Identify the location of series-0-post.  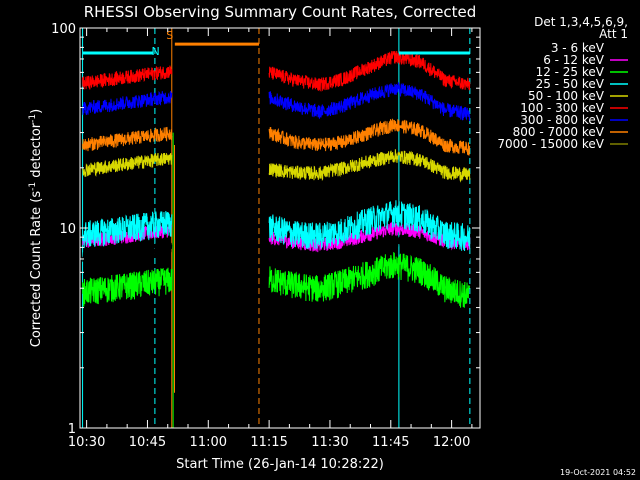
(369, 251).